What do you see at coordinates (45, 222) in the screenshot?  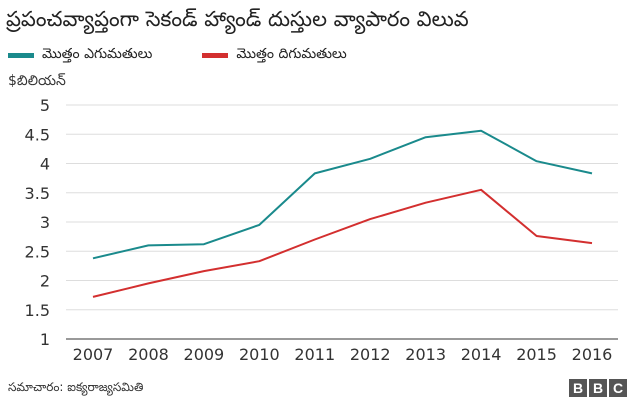 I see `y-tick-label: 3` at bounding box center [45, 222].